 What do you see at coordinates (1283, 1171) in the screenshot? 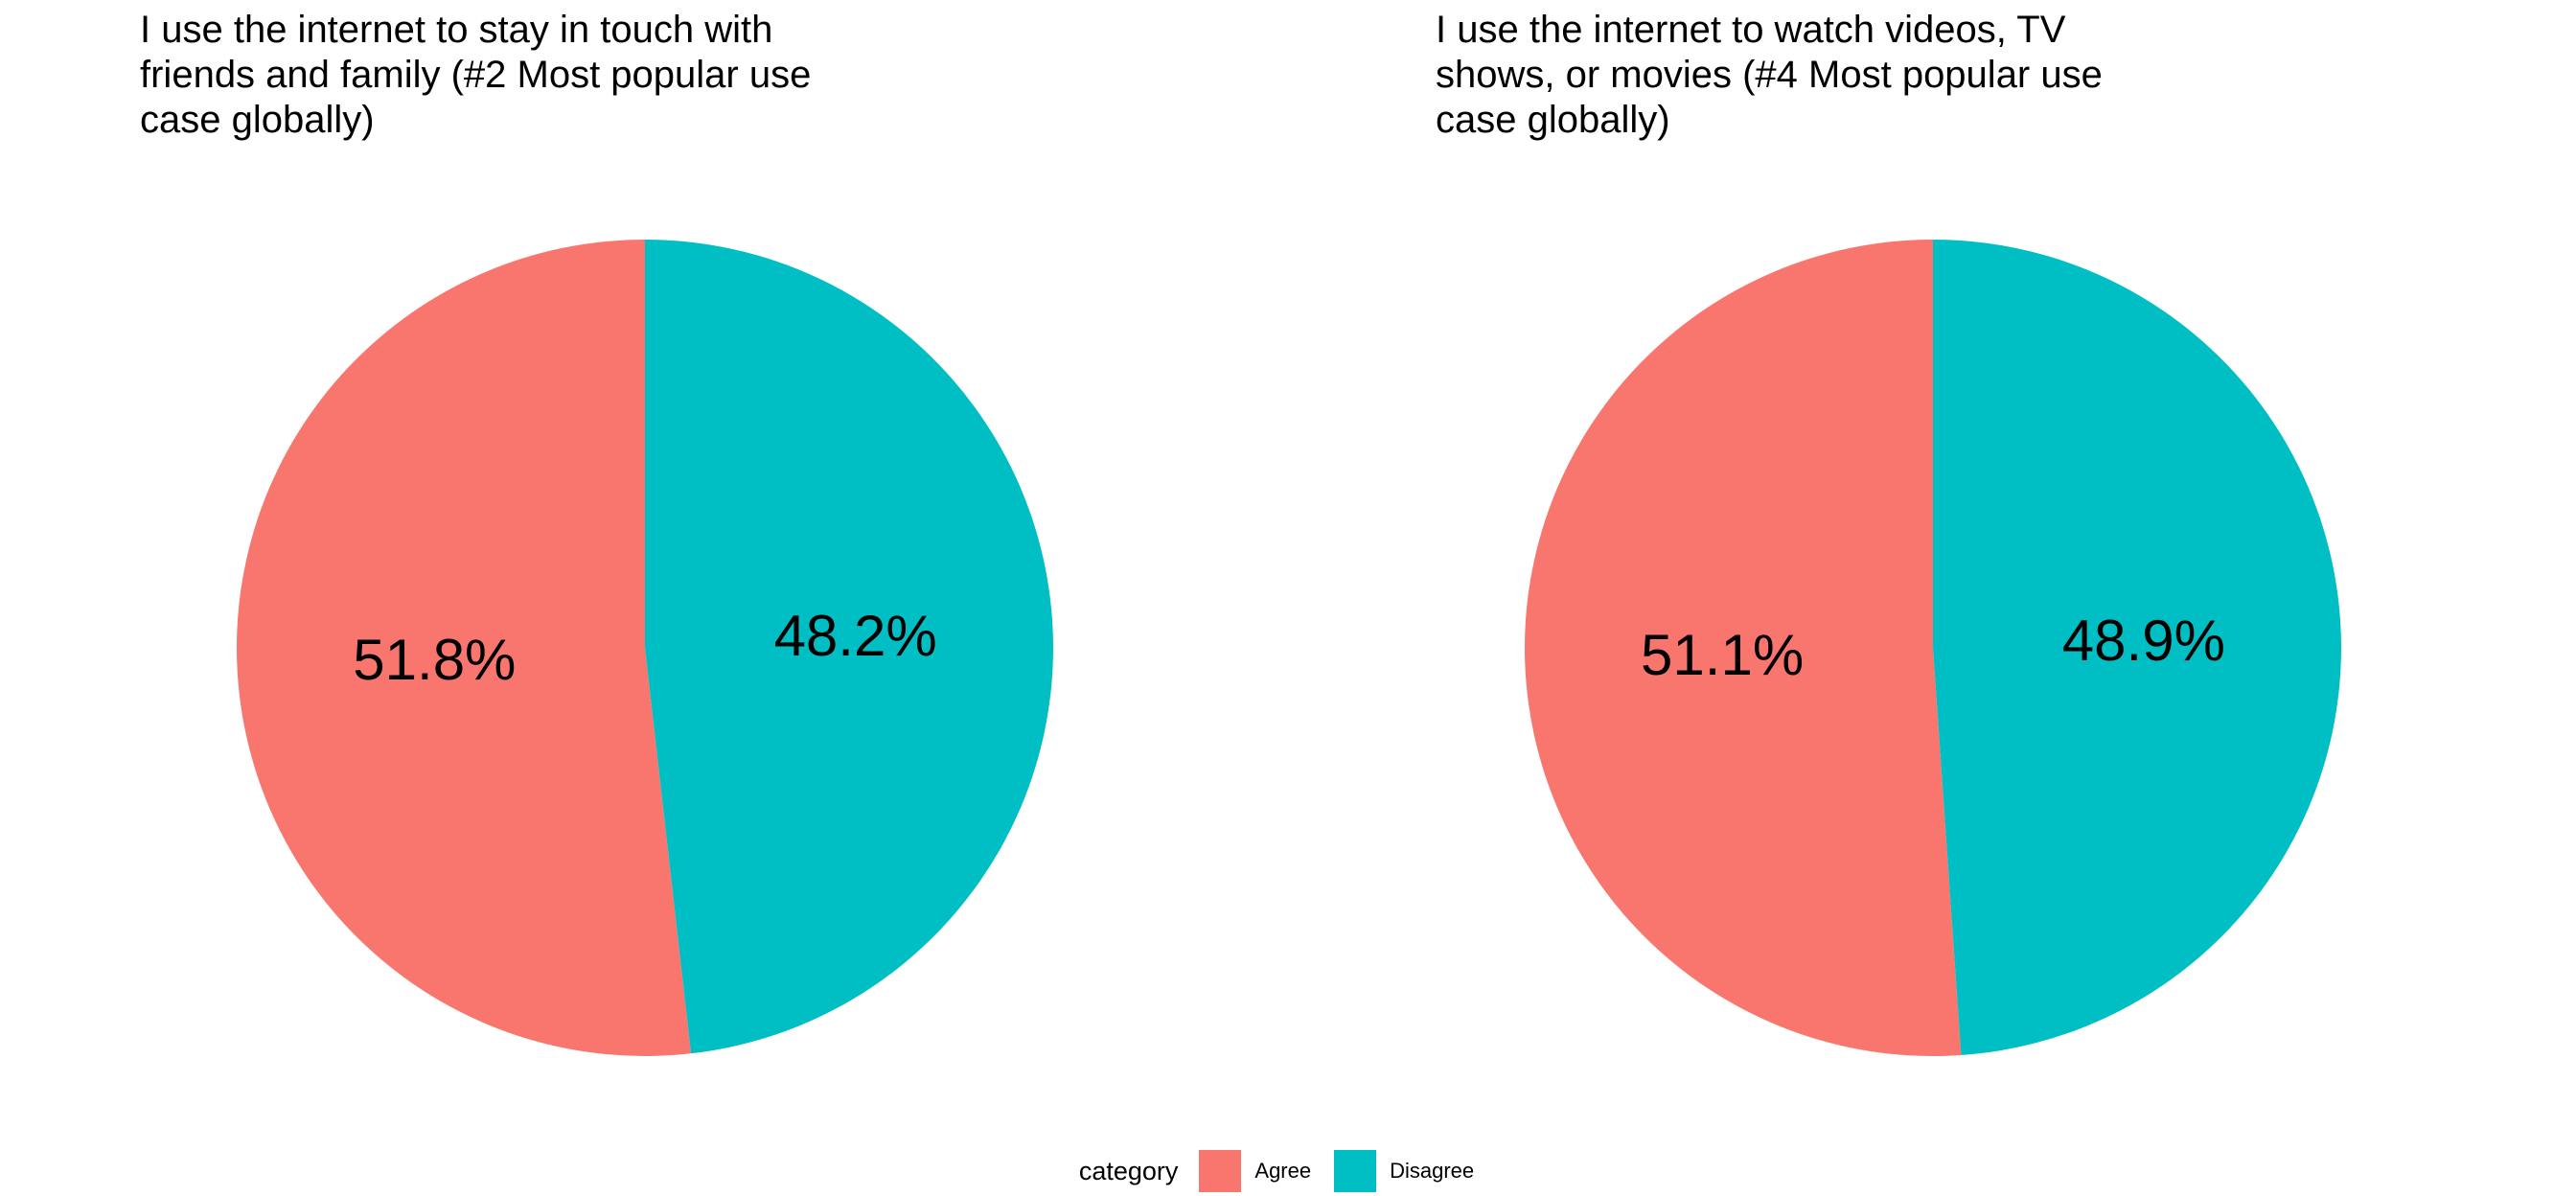
I see `legend-label-agree: Agree` at bounding box center [1283, 1171].